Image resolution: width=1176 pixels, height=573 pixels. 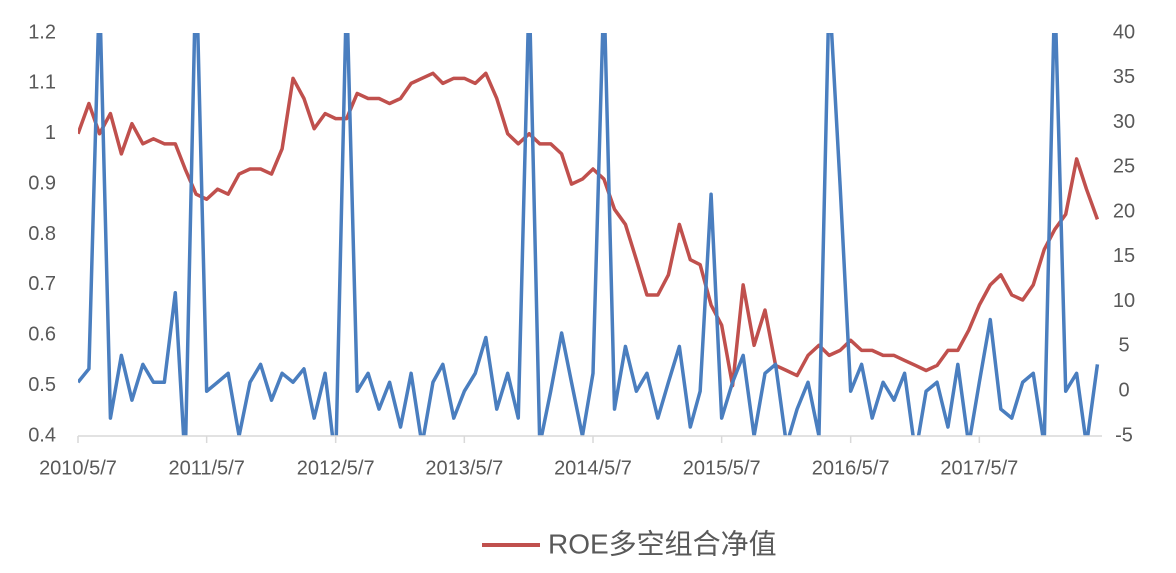 I want to click on y-tick-label: 1.1, so click(x=42, y=83).